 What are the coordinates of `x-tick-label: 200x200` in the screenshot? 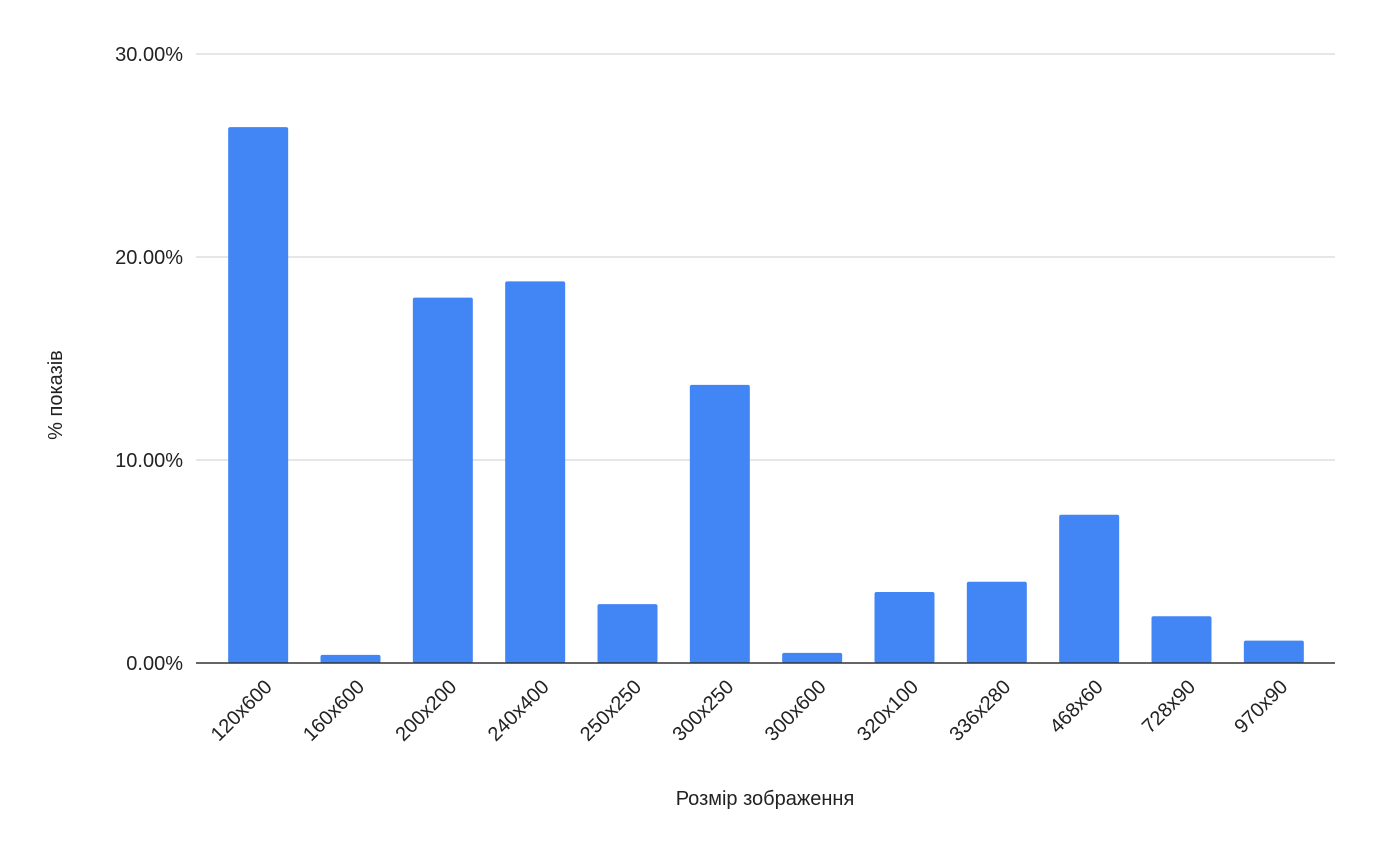 It's located at (426, 711).